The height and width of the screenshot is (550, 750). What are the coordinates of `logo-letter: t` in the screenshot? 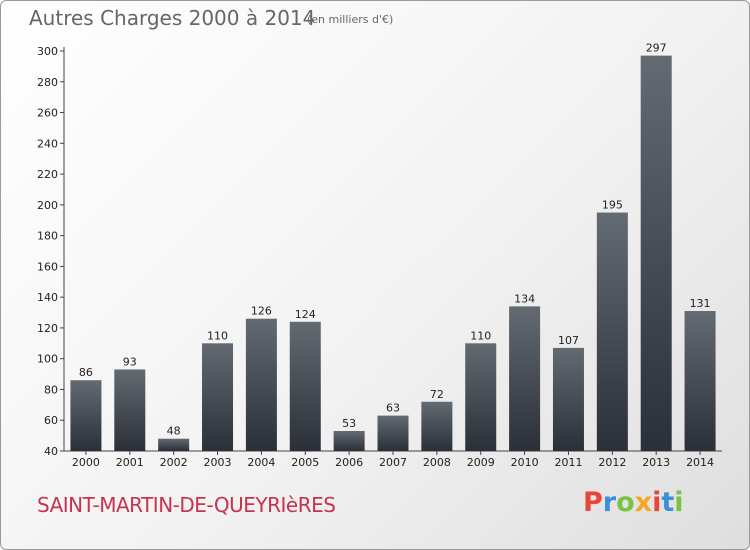 It's located at (668, 502).